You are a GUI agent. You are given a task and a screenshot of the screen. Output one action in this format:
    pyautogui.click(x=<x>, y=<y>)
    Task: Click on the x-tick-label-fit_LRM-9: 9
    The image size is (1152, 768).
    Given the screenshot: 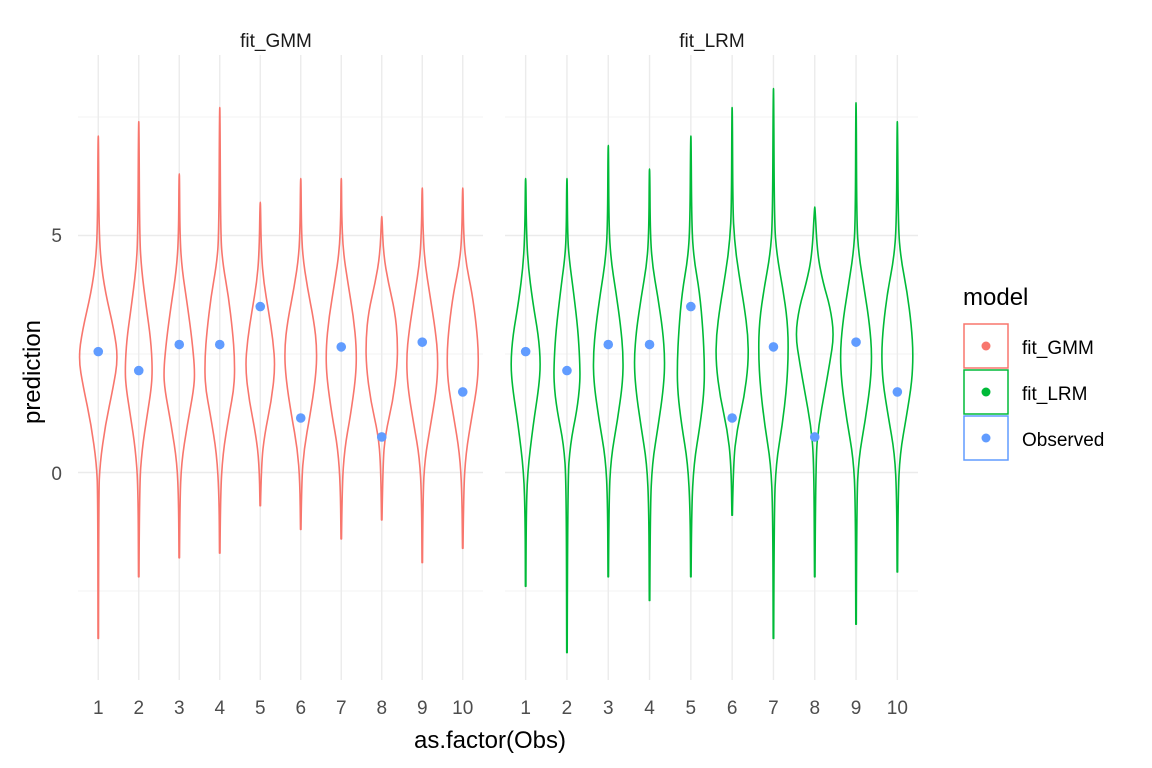 What is the action you would take?
    pyautogui.click(x=856, y=708)
    